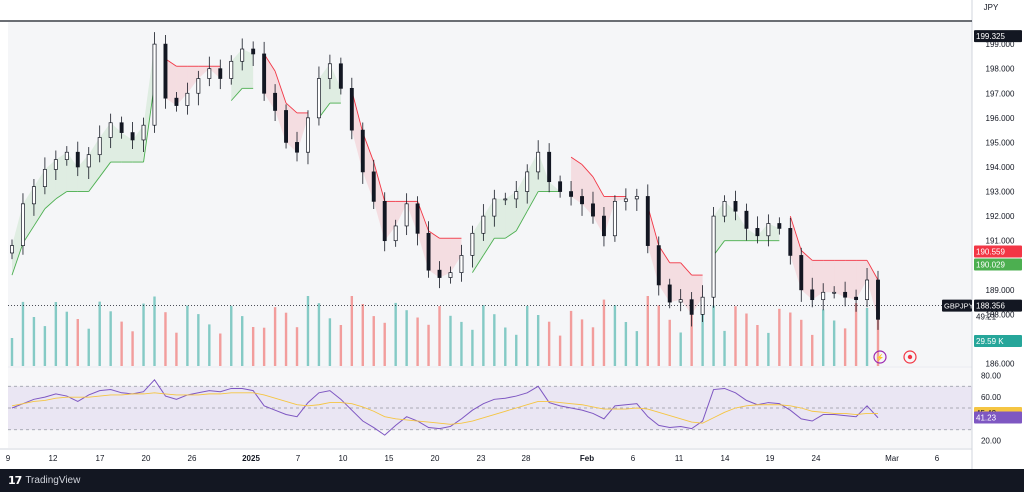 This screenshot has height=492, width=1024. I want to click on lightning-glyph: ⚡, so click(880, 357).